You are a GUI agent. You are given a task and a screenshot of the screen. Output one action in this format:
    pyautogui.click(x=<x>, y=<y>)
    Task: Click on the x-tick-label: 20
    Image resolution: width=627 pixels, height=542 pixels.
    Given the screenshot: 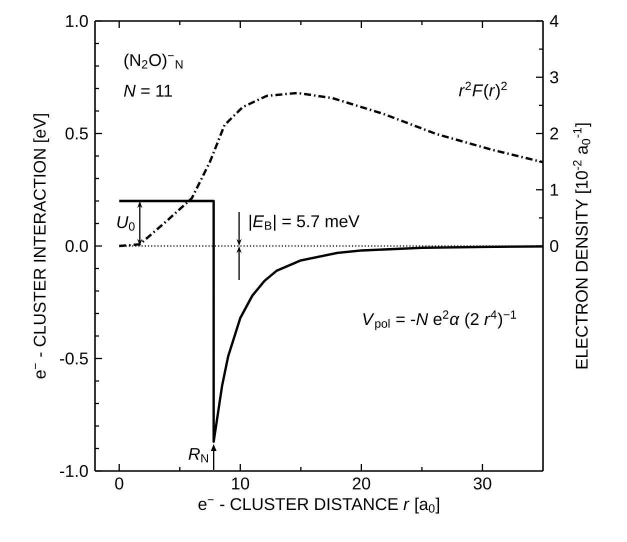 What is the action you would take?
    pyautogui.click(x=361, y=483)
    